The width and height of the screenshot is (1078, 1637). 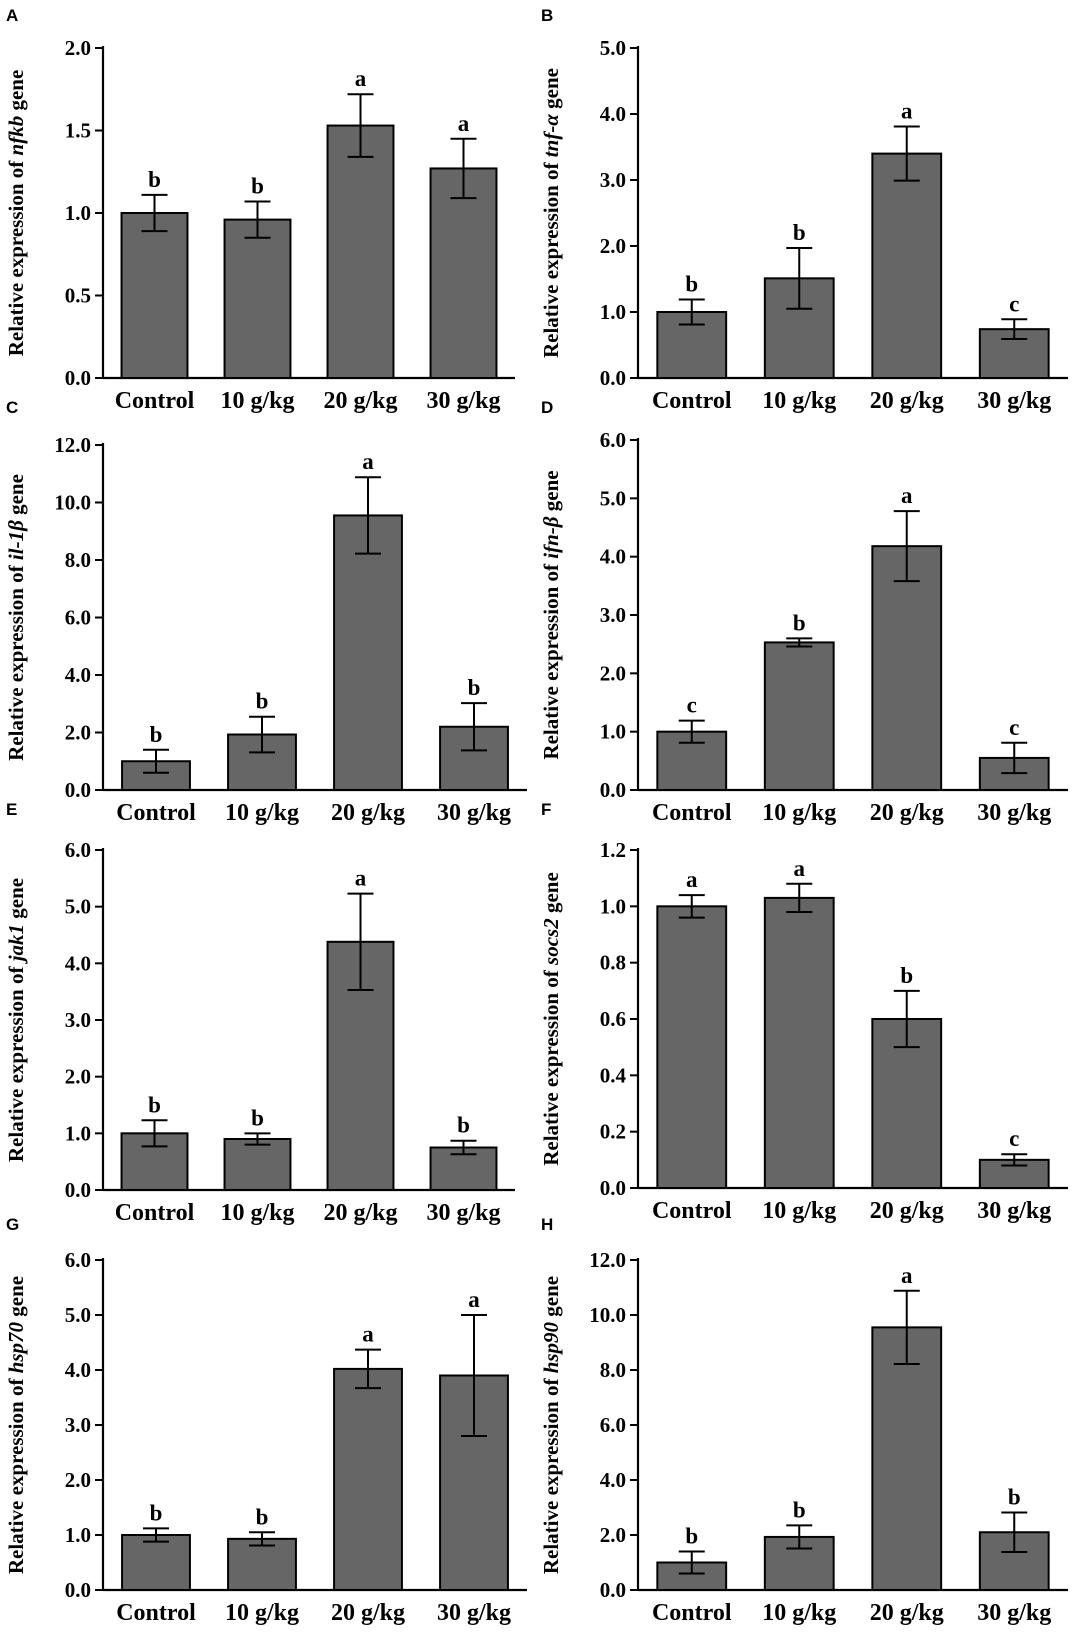 What do you see at coordinates (551, 136) in the screenshot?
I see `y-axis-title-gene: tnf-α` at bounding box center [551, 136].